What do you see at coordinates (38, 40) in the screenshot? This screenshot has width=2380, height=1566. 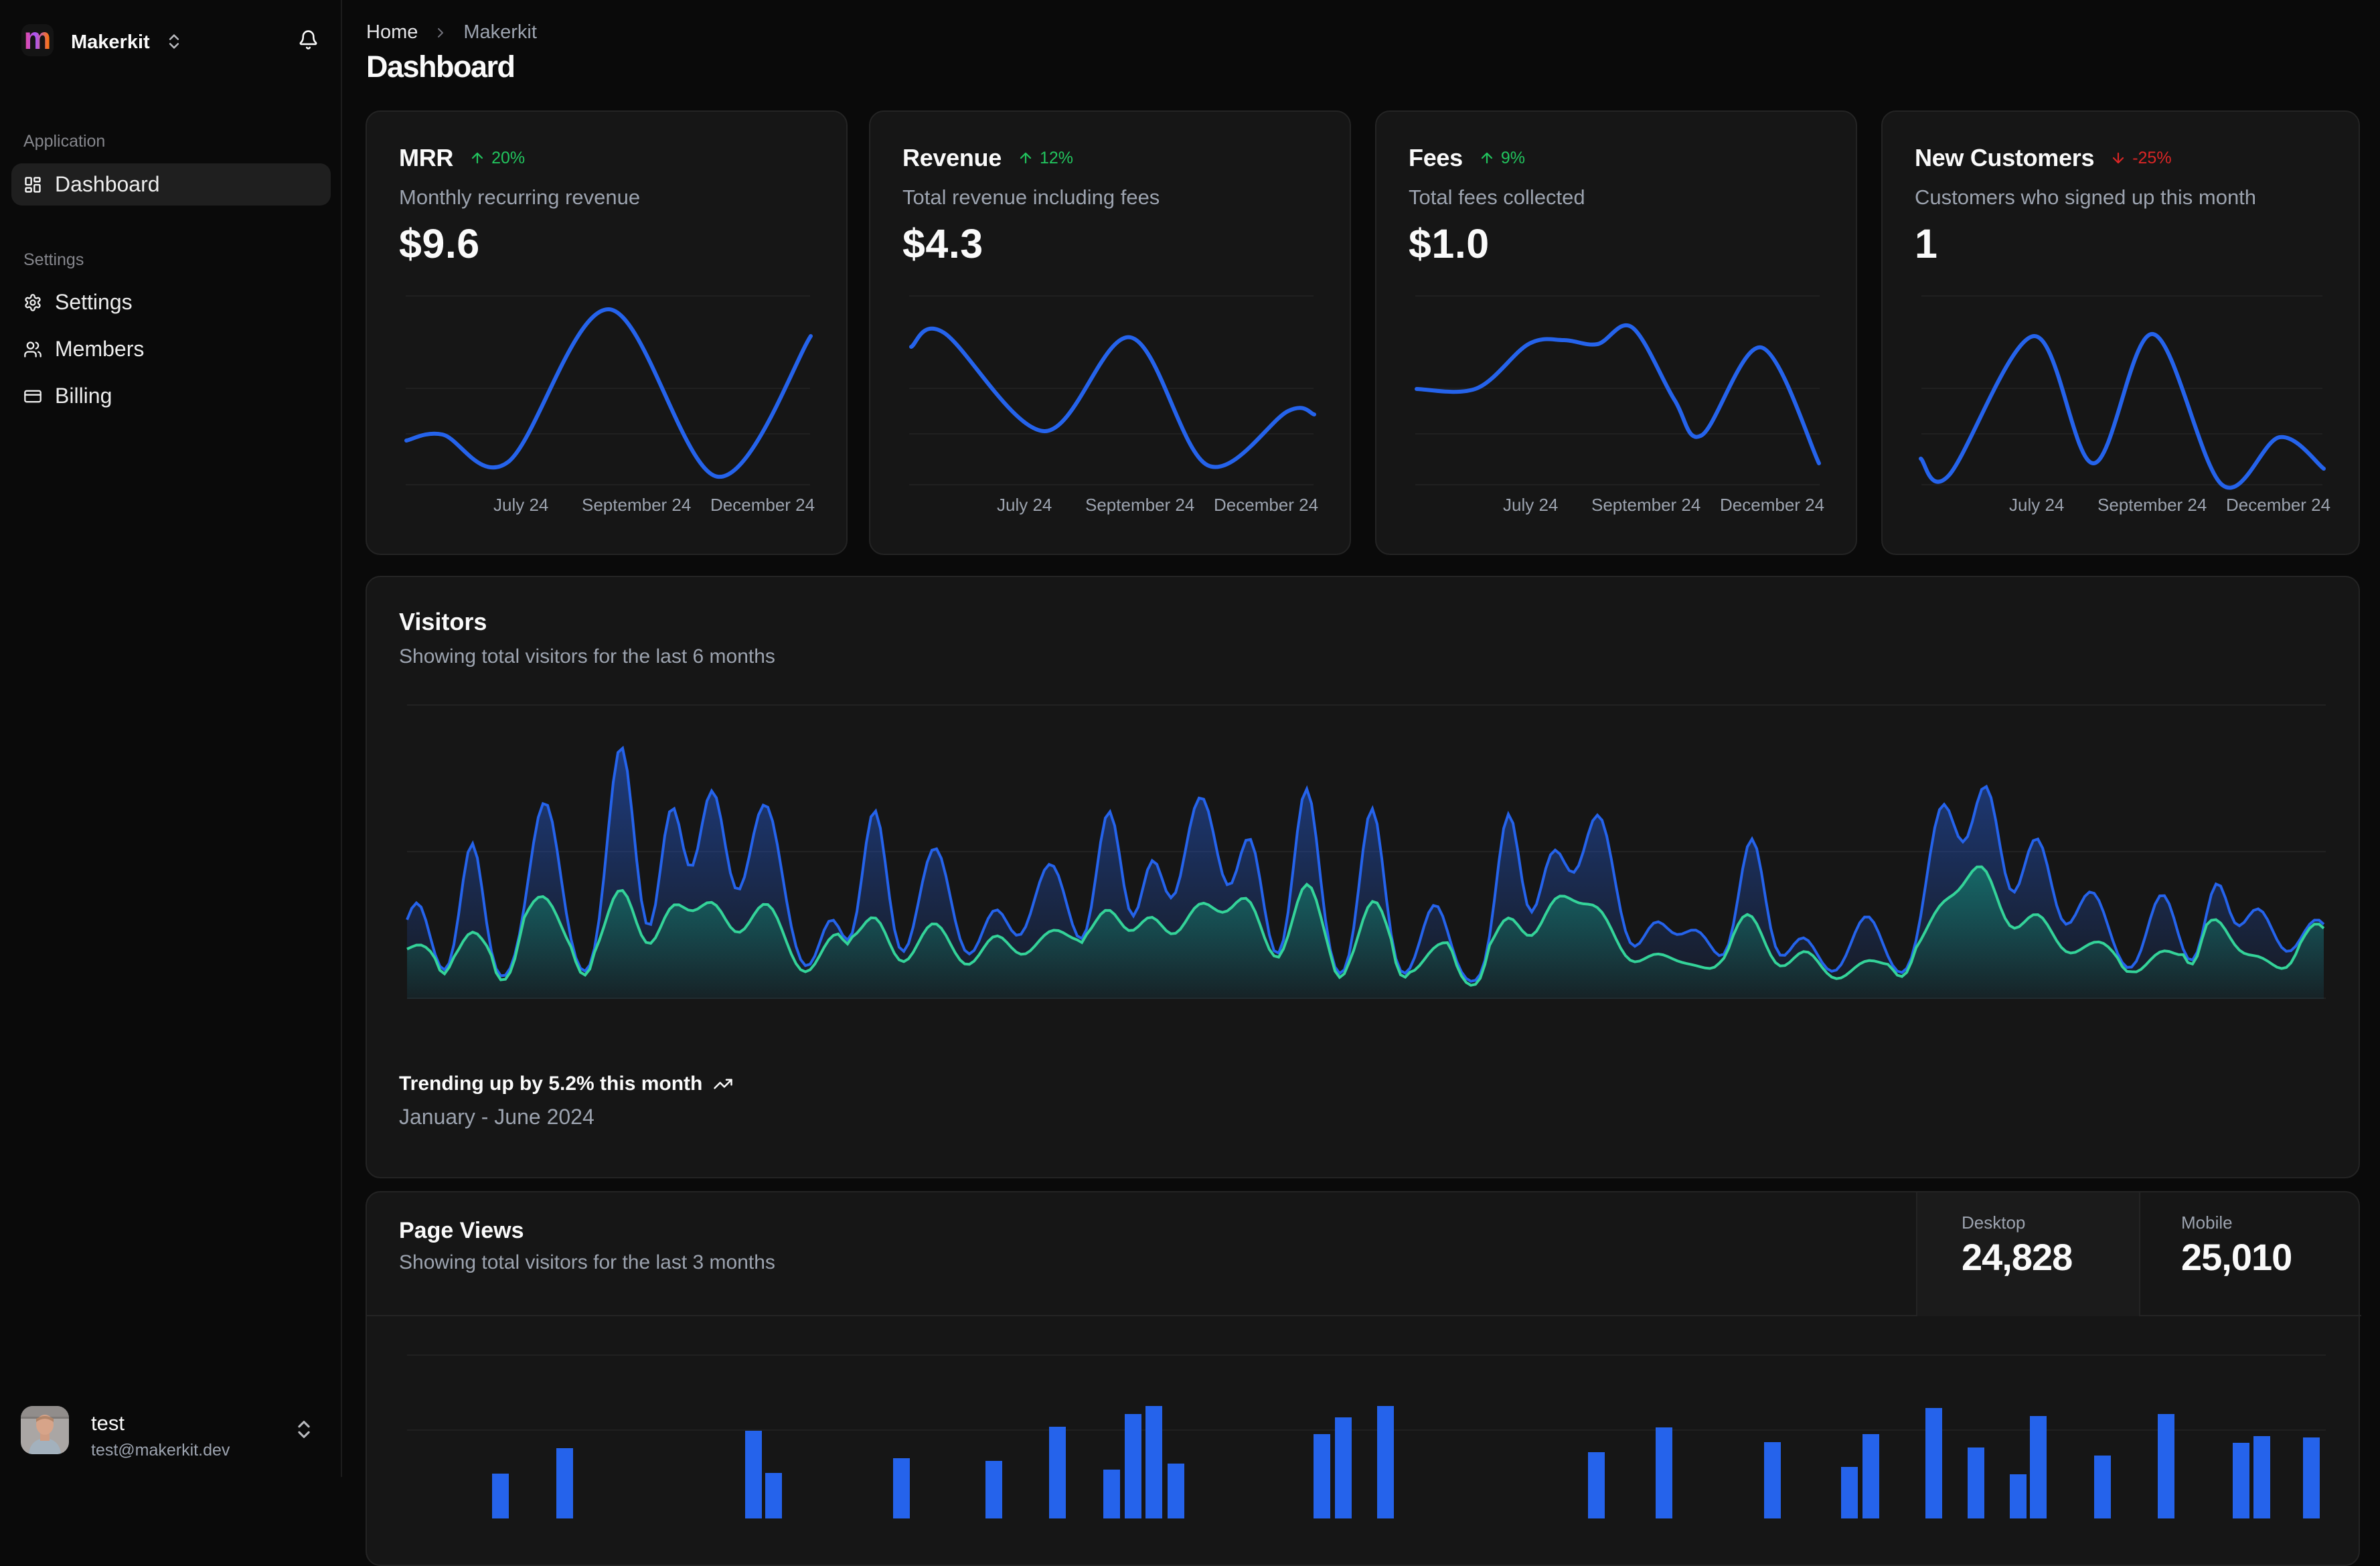 I see `svg-text: m` at bounding box center [38, 40].